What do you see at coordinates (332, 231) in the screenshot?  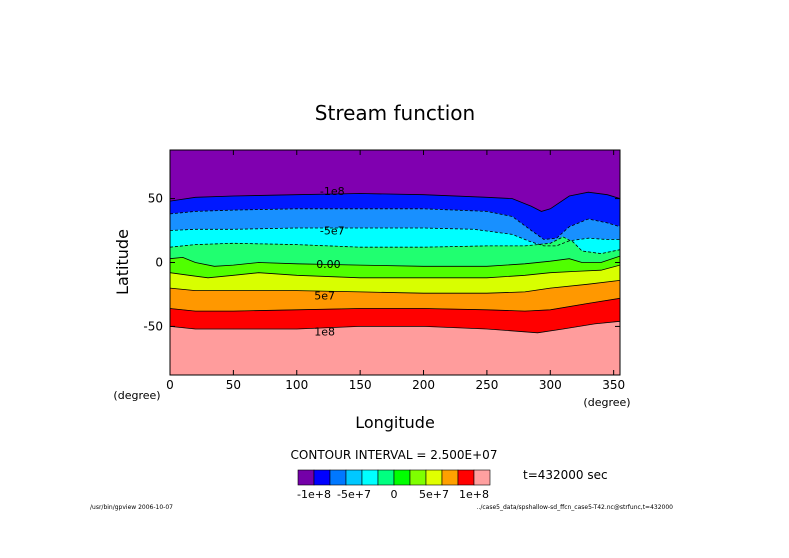 I see `contour-level-label: -5e7` at bounding box center [332, 231].